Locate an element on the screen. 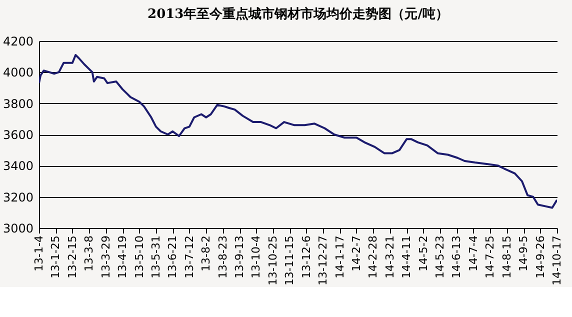 The image size is (572, 317). y-tick-label: 3000 is located at coordinates (18, 229).